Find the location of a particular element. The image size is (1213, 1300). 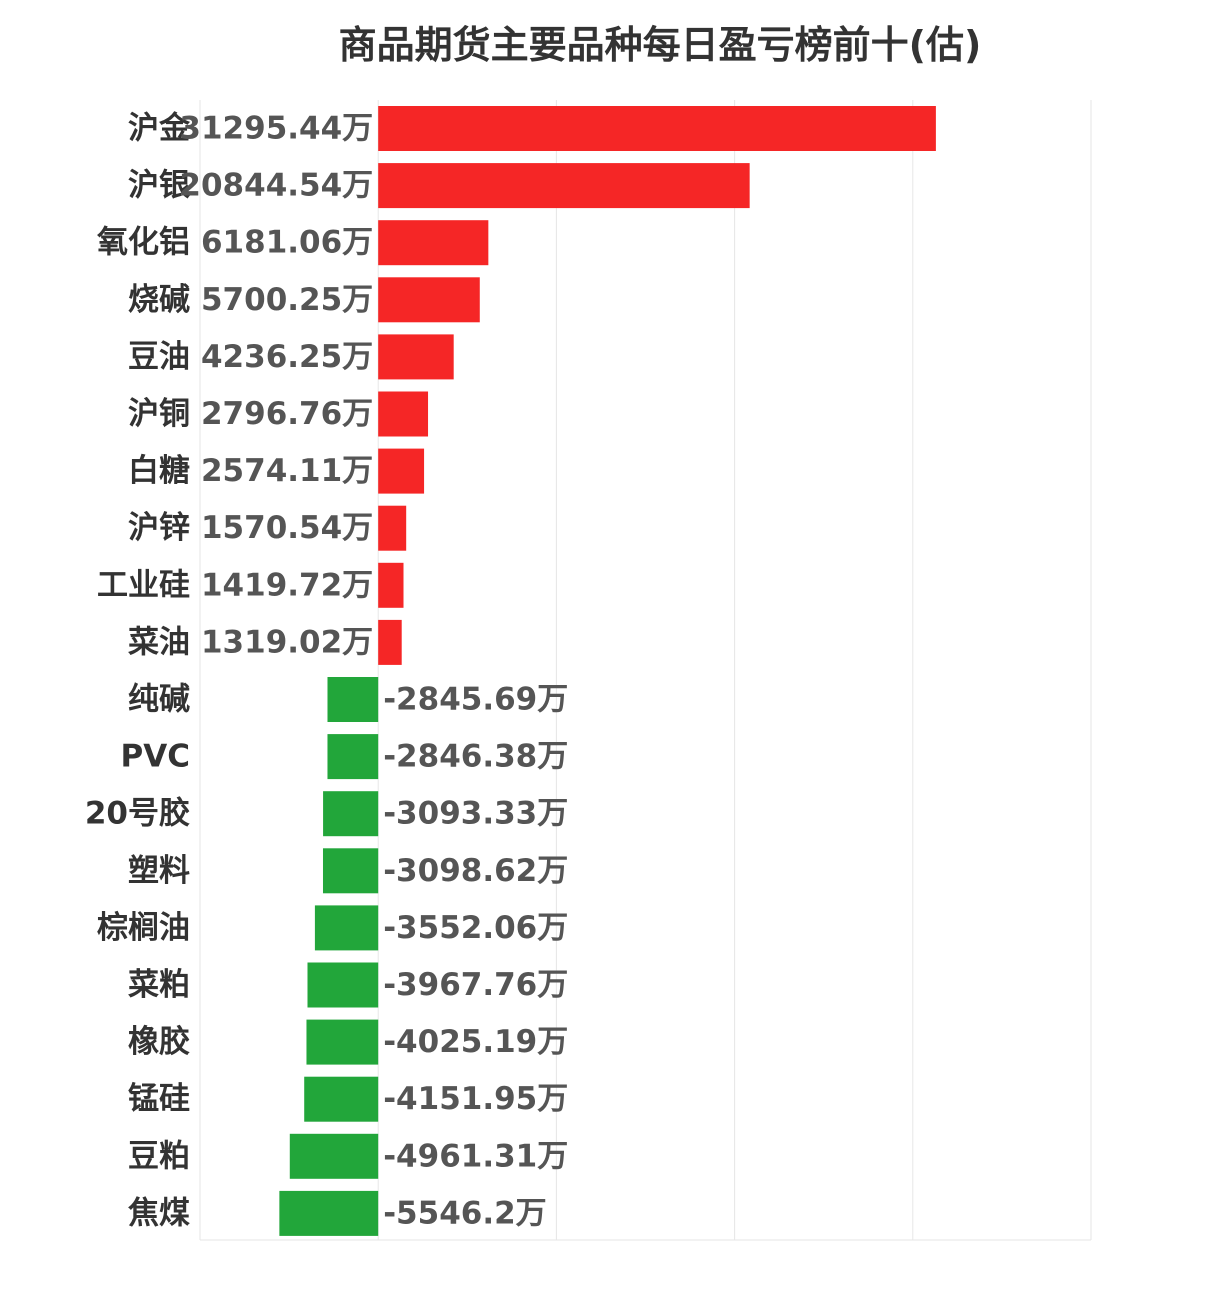

value-label-14: -3552.06万 is located at coordinates (475, 928).